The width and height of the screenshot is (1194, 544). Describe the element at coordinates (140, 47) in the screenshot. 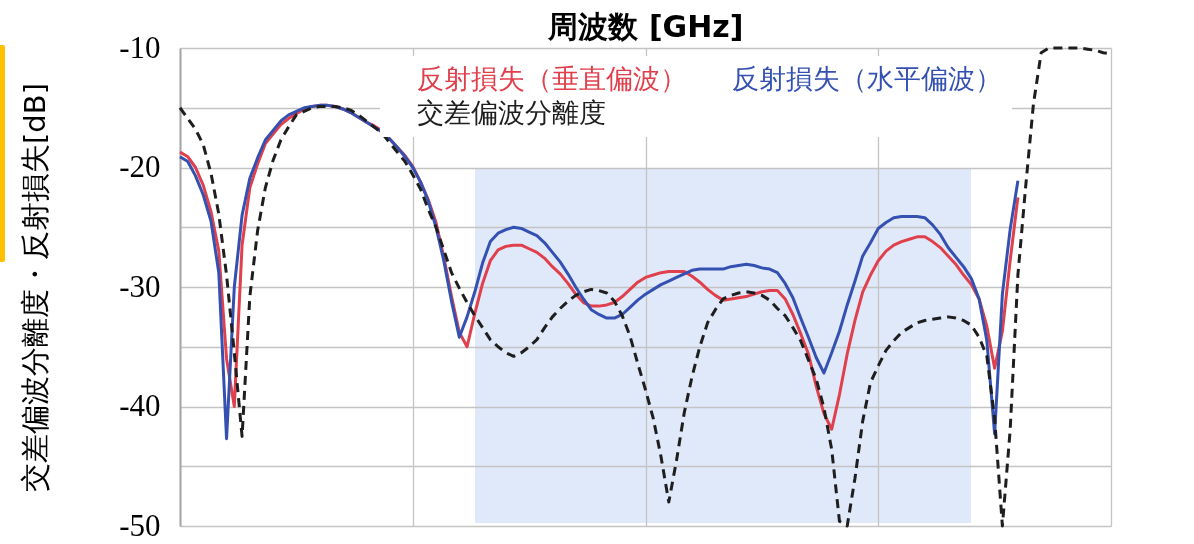

I see `y-tick-label: -10` at that location.